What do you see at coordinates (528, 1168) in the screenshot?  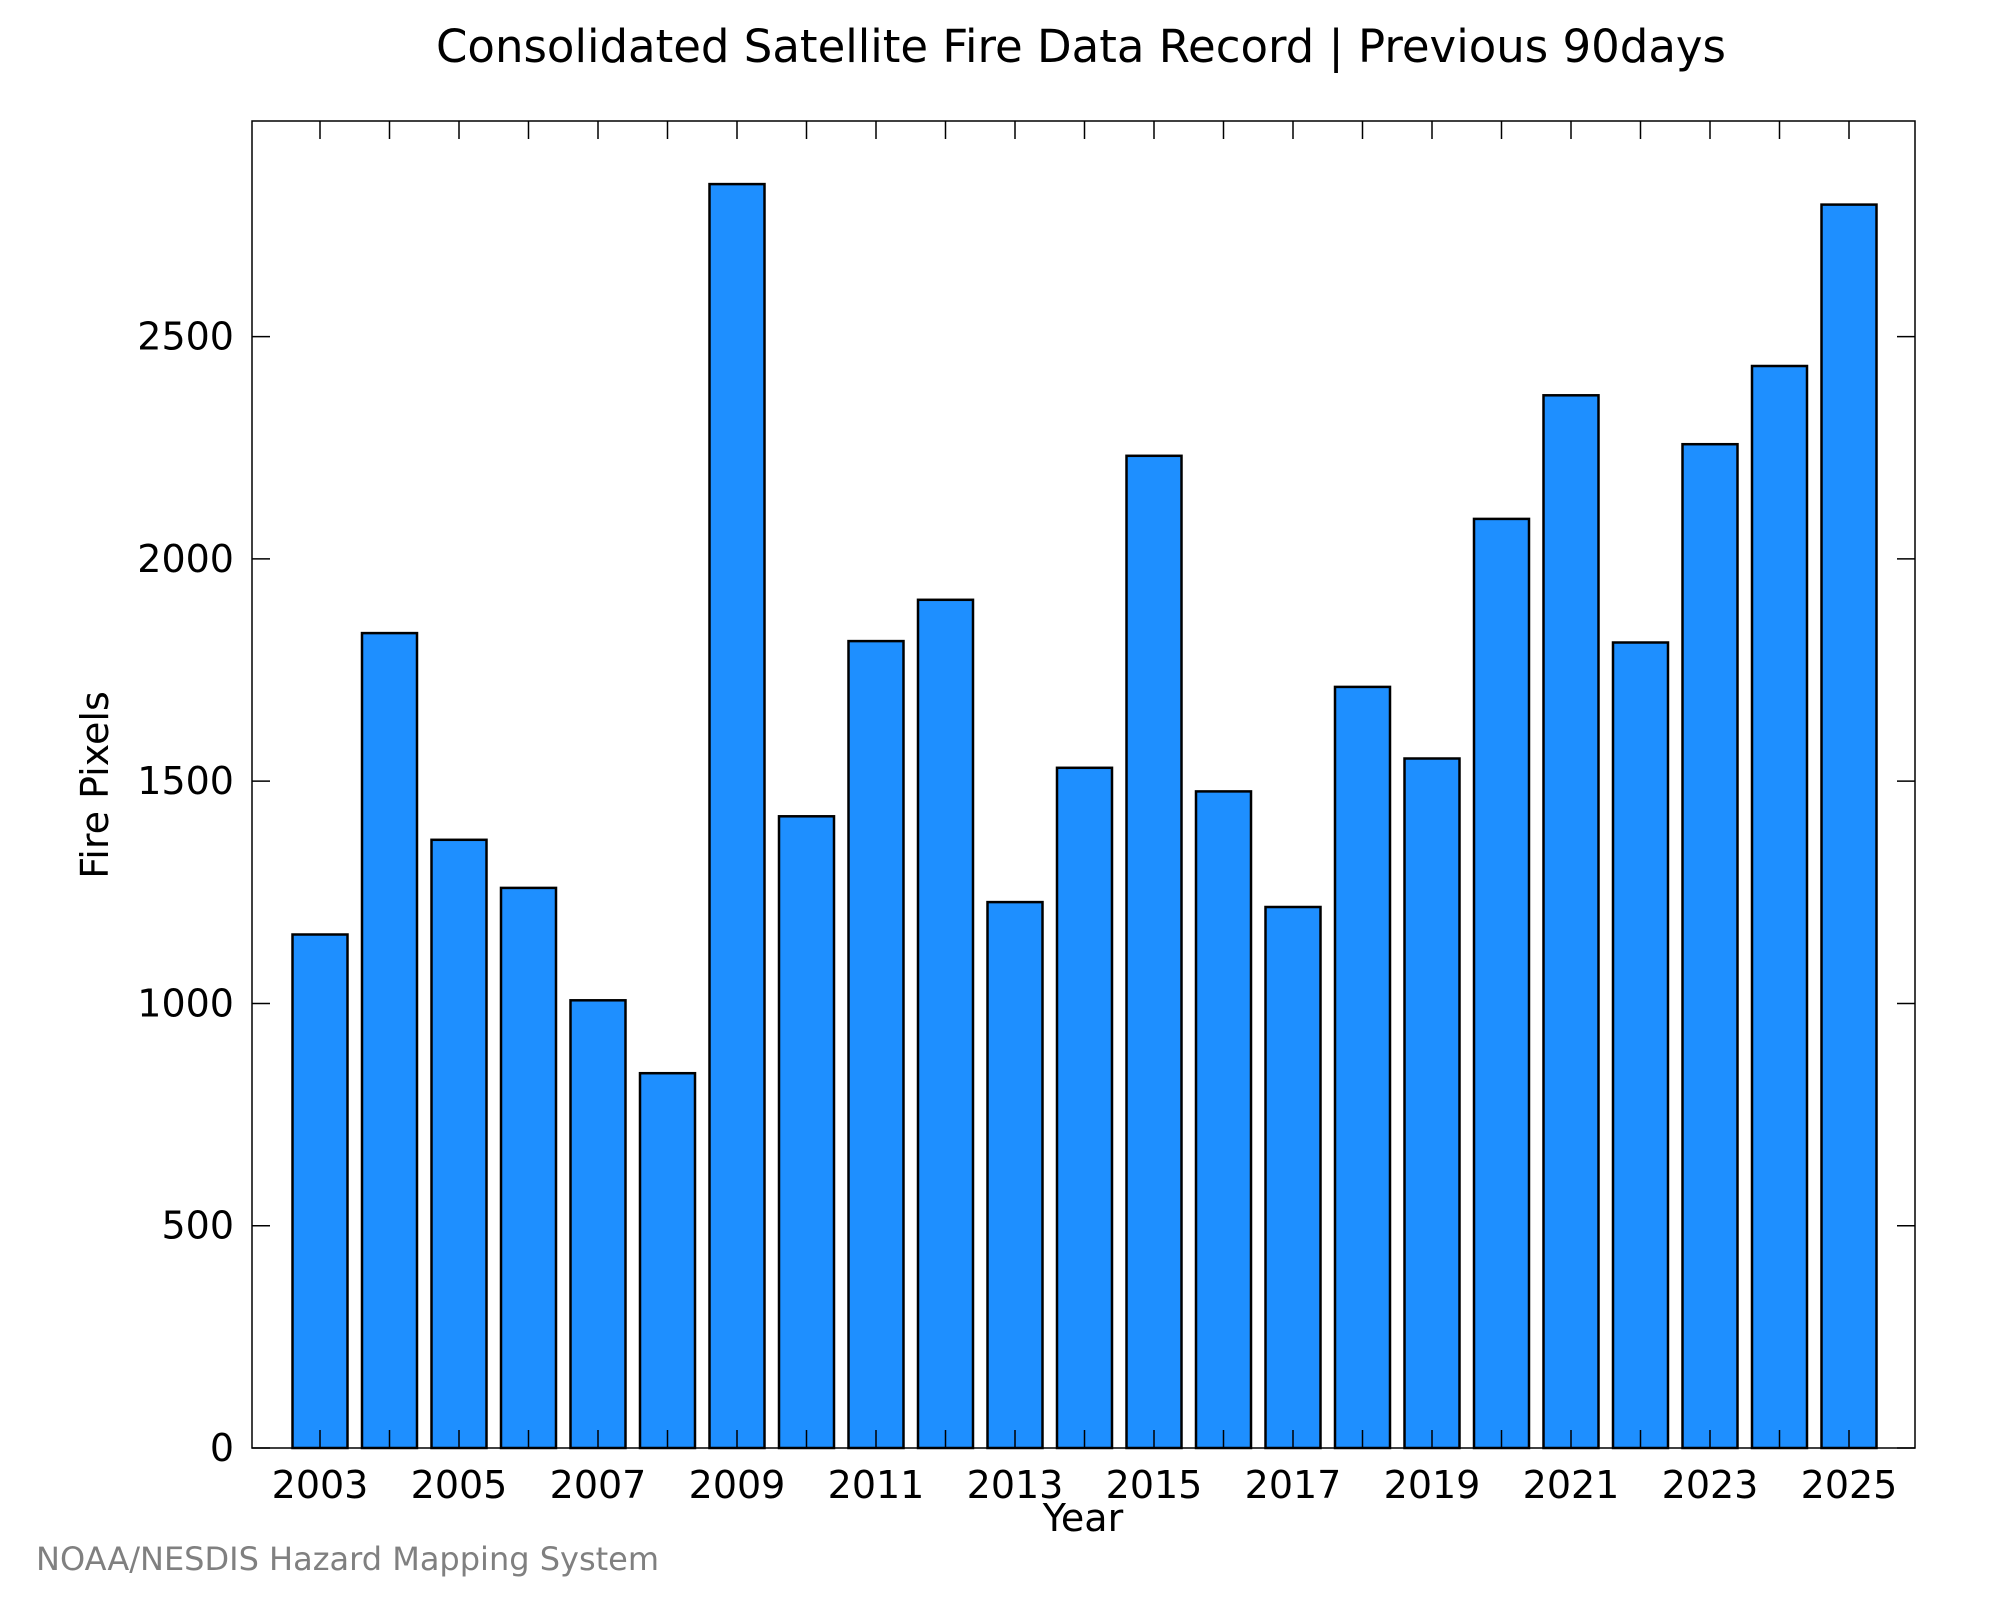 I see `bar-2006` at bounding box center [528, 1168].